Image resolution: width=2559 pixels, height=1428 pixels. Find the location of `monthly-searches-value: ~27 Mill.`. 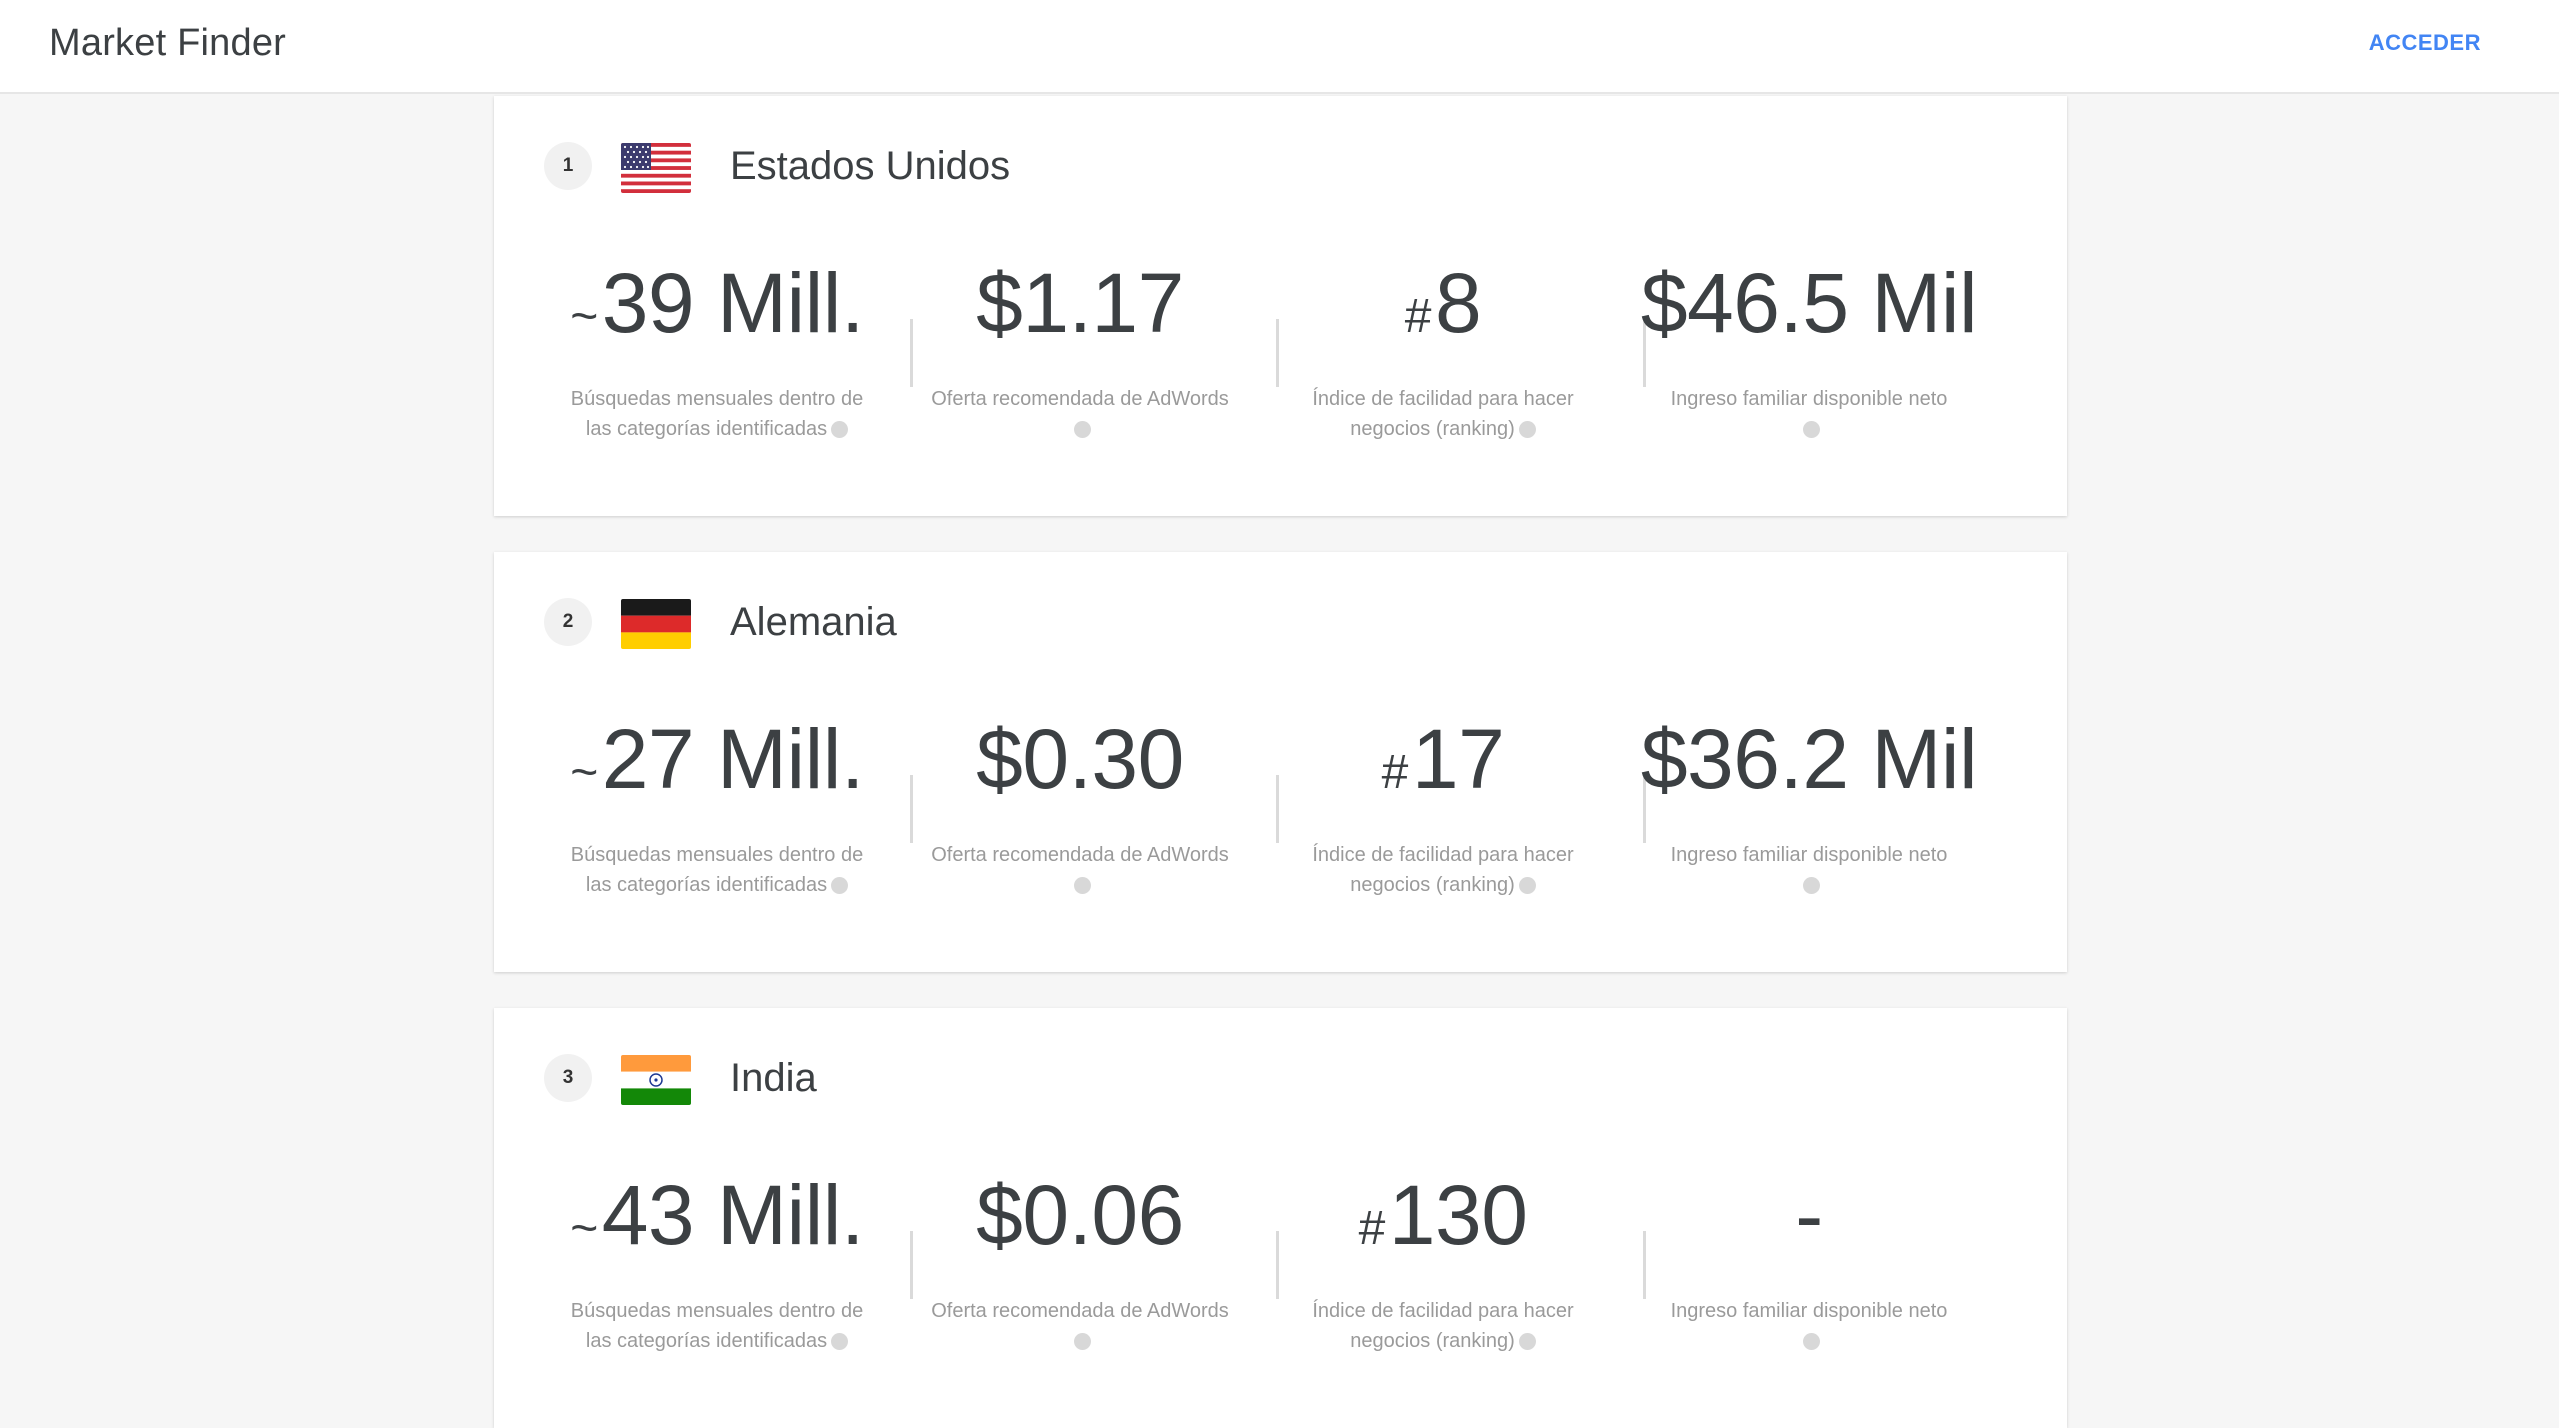

monthly-searches-value: ~27 Mill. is located at coordinates (717, 759).